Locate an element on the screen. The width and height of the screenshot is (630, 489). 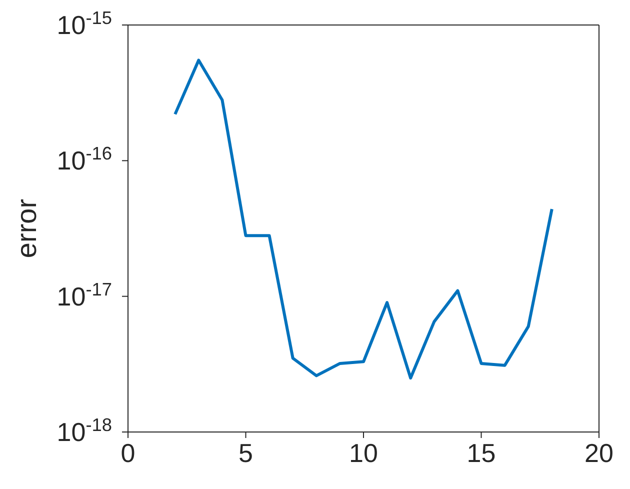
x-tick-label: 10 is located at coordinates (363, 453).